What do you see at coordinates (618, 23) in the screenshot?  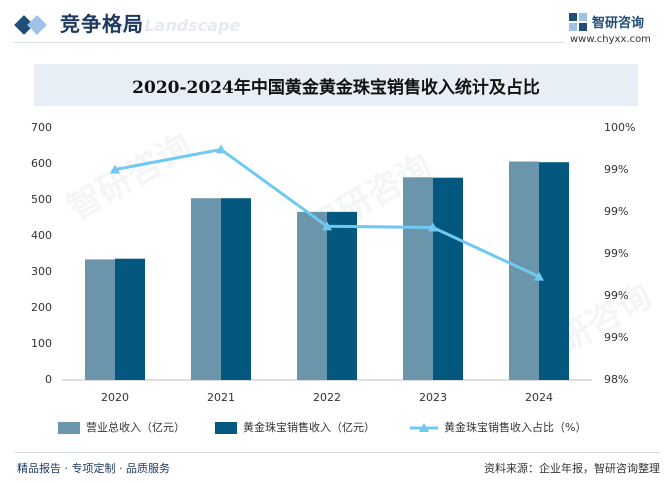 I see `logo-name: 智研咨询` at bounding box center [618, 23].